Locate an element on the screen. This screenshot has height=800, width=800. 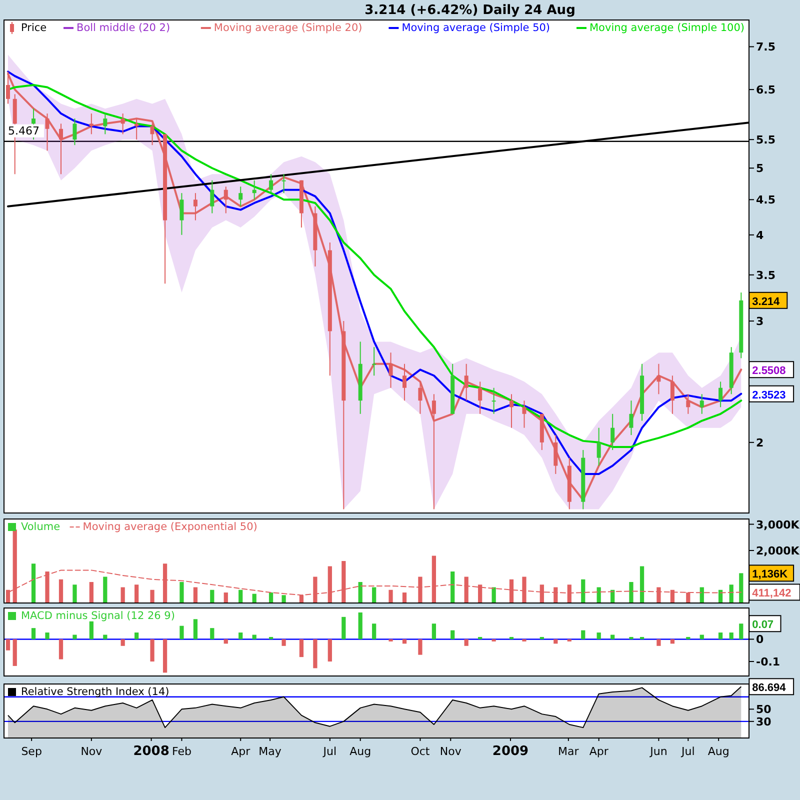
y-tick-label: 4 is located at coordinates (760, 235).